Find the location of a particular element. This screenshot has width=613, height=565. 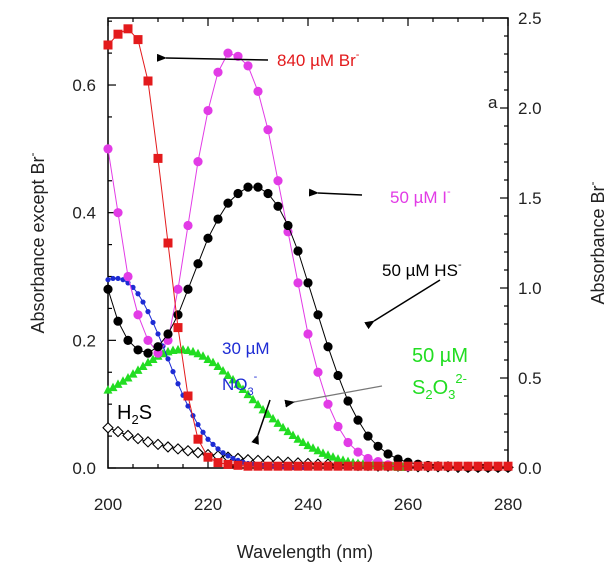

arrow-no3 is located at coordinates (261, 422).